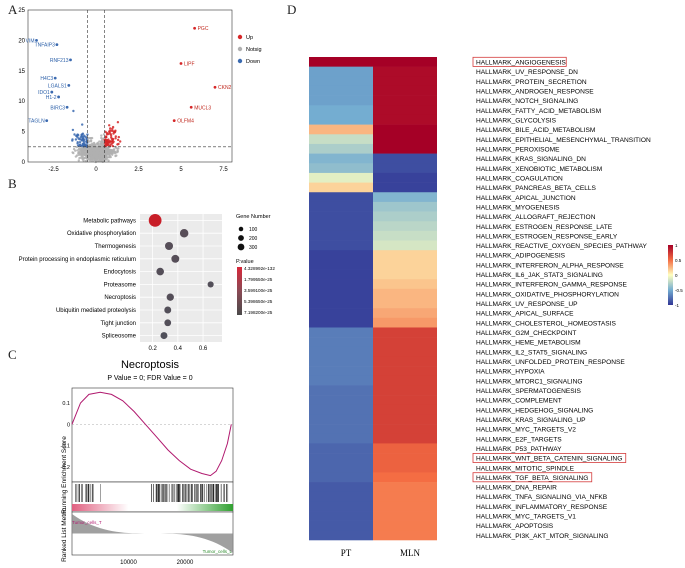  Describe the element at coordinates (525, 468) in the screenshot. I see `heatmap-row-label: HALLMARK_MITOTIC_SPINDLE` at that location.